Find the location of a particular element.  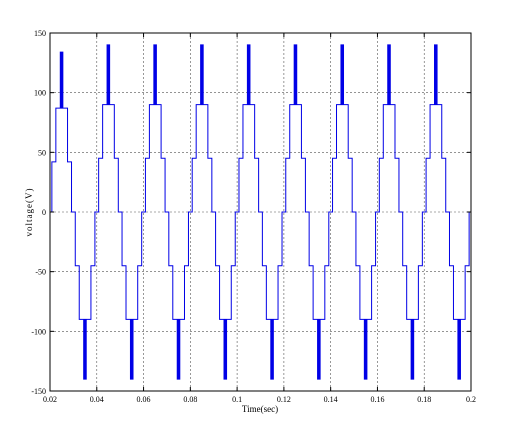

x-axis-title: Time(sec) is located at coordinates (260, 409).